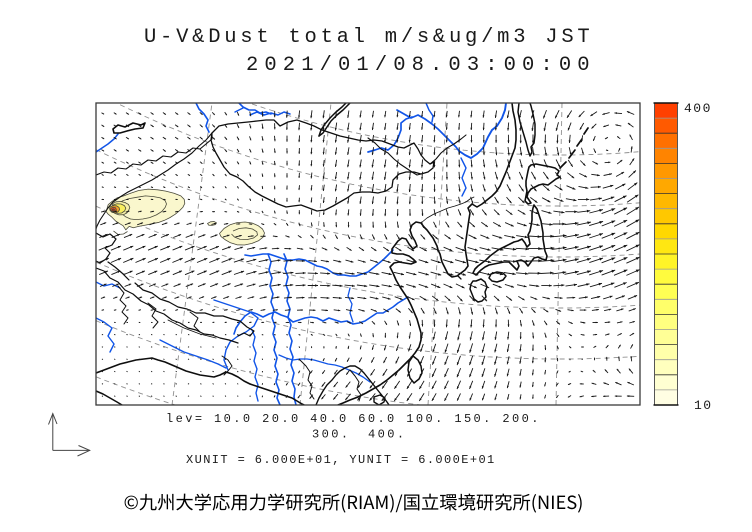 Image resolution: width=752 pixels, height=532 pixels. Describe the element at coordinates (387, 435) in the screenshot. I see `svg-text: 400.` at that location.